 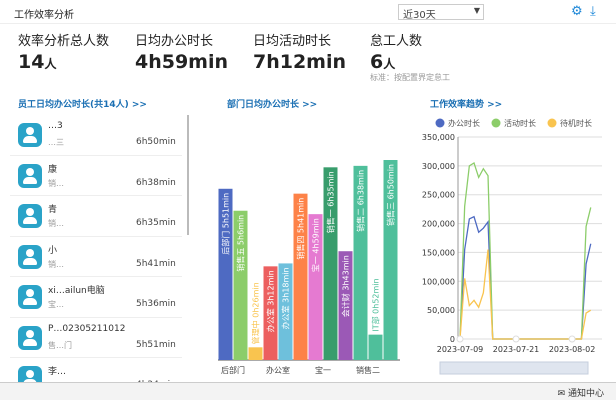 What do you see at coordinates (156, 344) in the screenshot?
I see `employee-time: 5h51min` at bounding box center [156, 344].